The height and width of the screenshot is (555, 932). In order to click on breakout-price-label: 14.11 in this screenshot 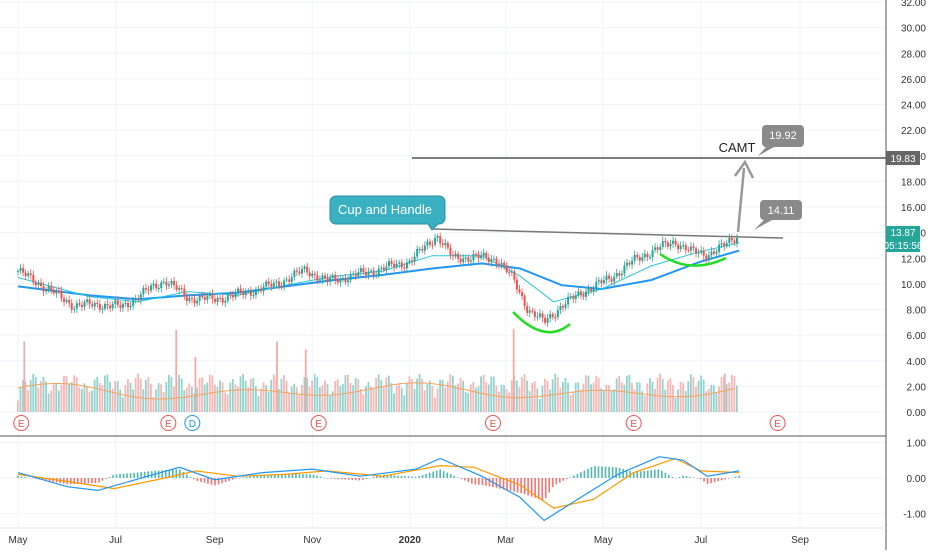, I will do `click(781, 211)`.